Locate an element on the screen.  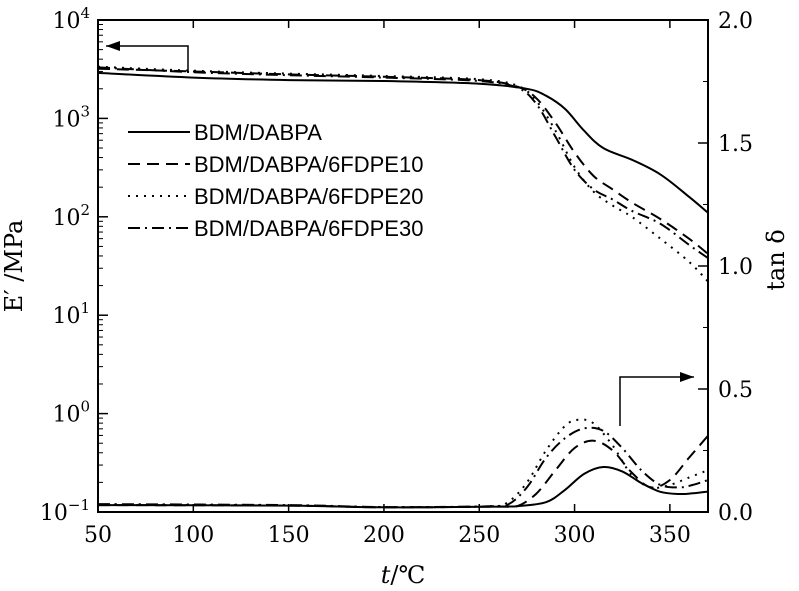
y-left-tick-label: 10⁻¹ is located at coordinates (65, 511).